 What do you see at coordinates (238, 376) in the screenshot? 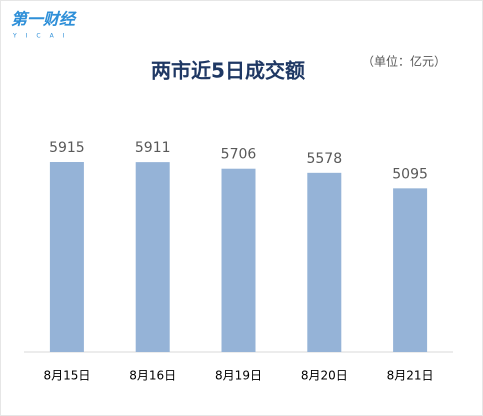
I see `x-tick-label: 8月19日` at bounding box center [238, 376].